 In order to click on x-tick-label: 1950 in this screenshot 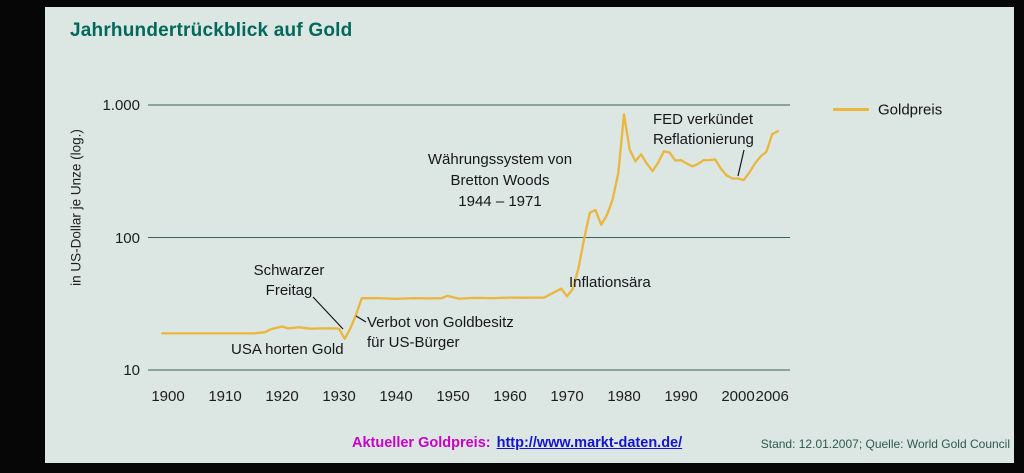, I will do `click(453, 396)`.